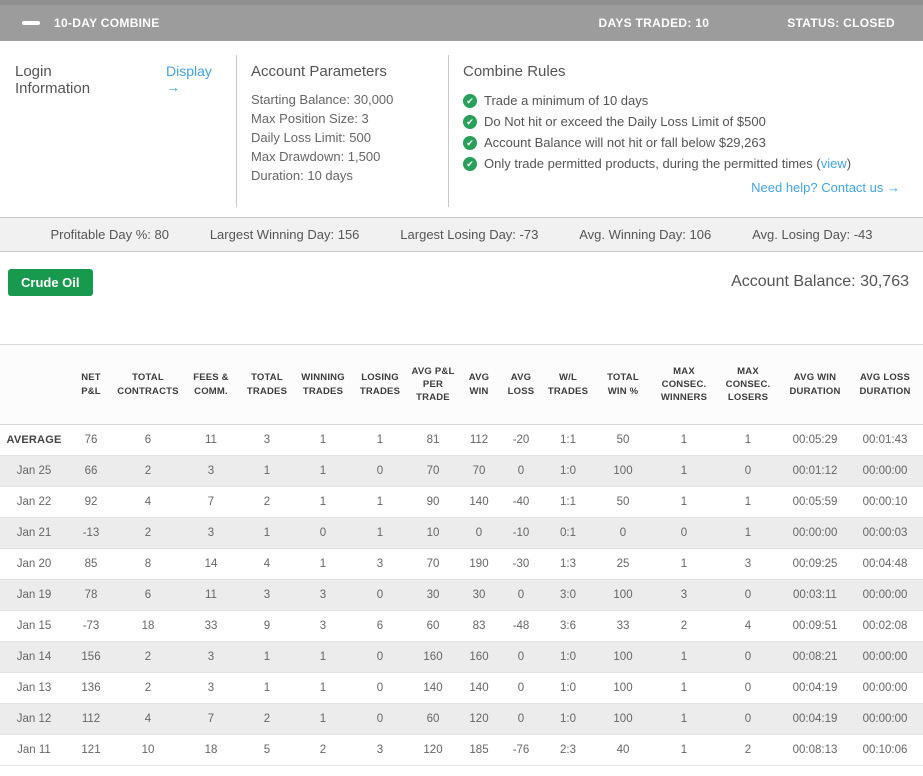 The height and width of the screenshot is (776, 923). Describe the element at coordinates (815, 502) in the screenshot. I see `table-cell: 00:05:59` at that location.